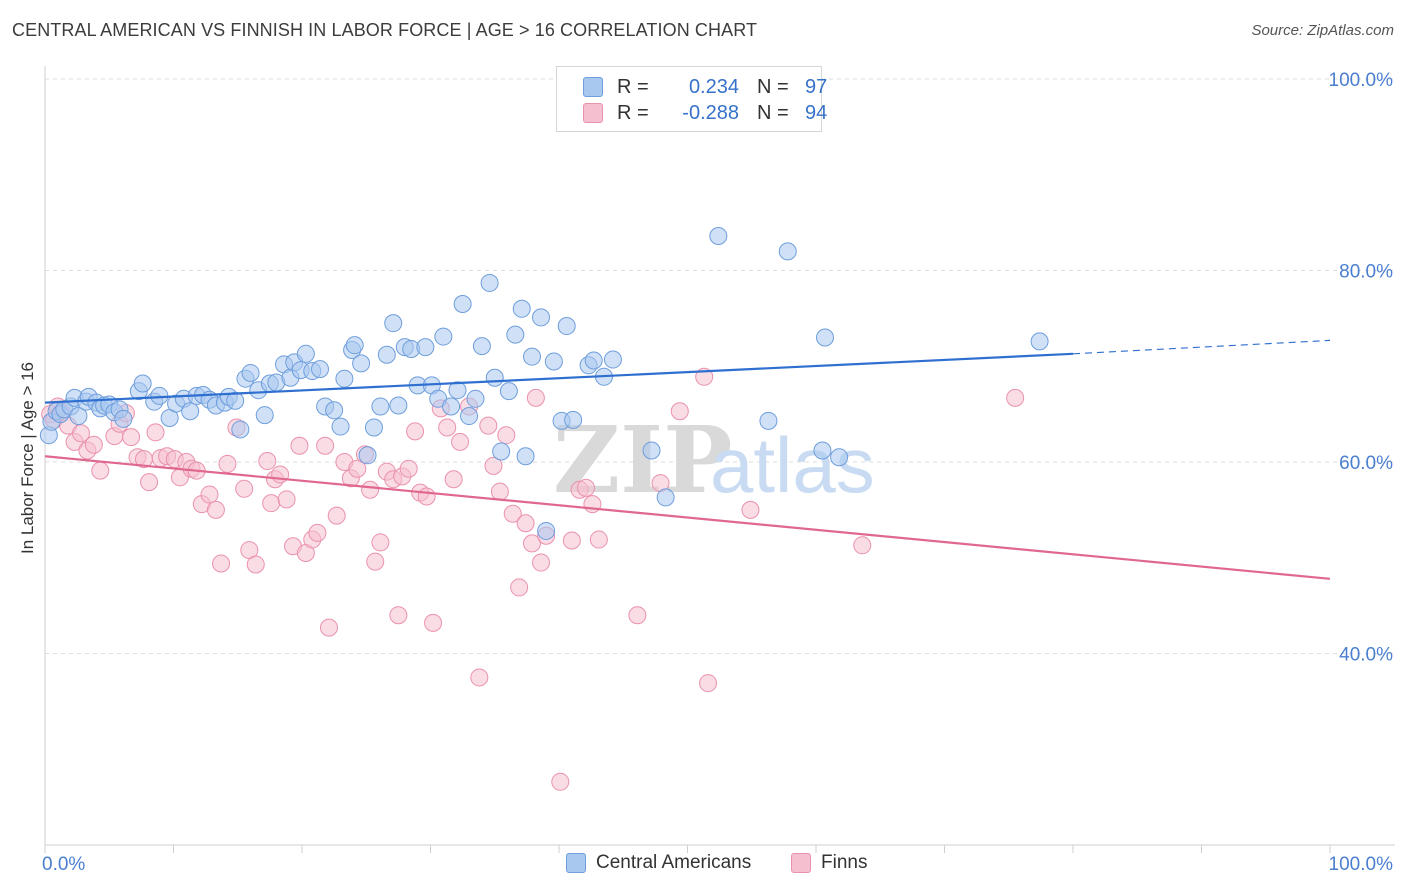 The width and height of the screenshot is (1406, 892). I want to click on y-tick-label: 100.0%, so click(1361, 80).